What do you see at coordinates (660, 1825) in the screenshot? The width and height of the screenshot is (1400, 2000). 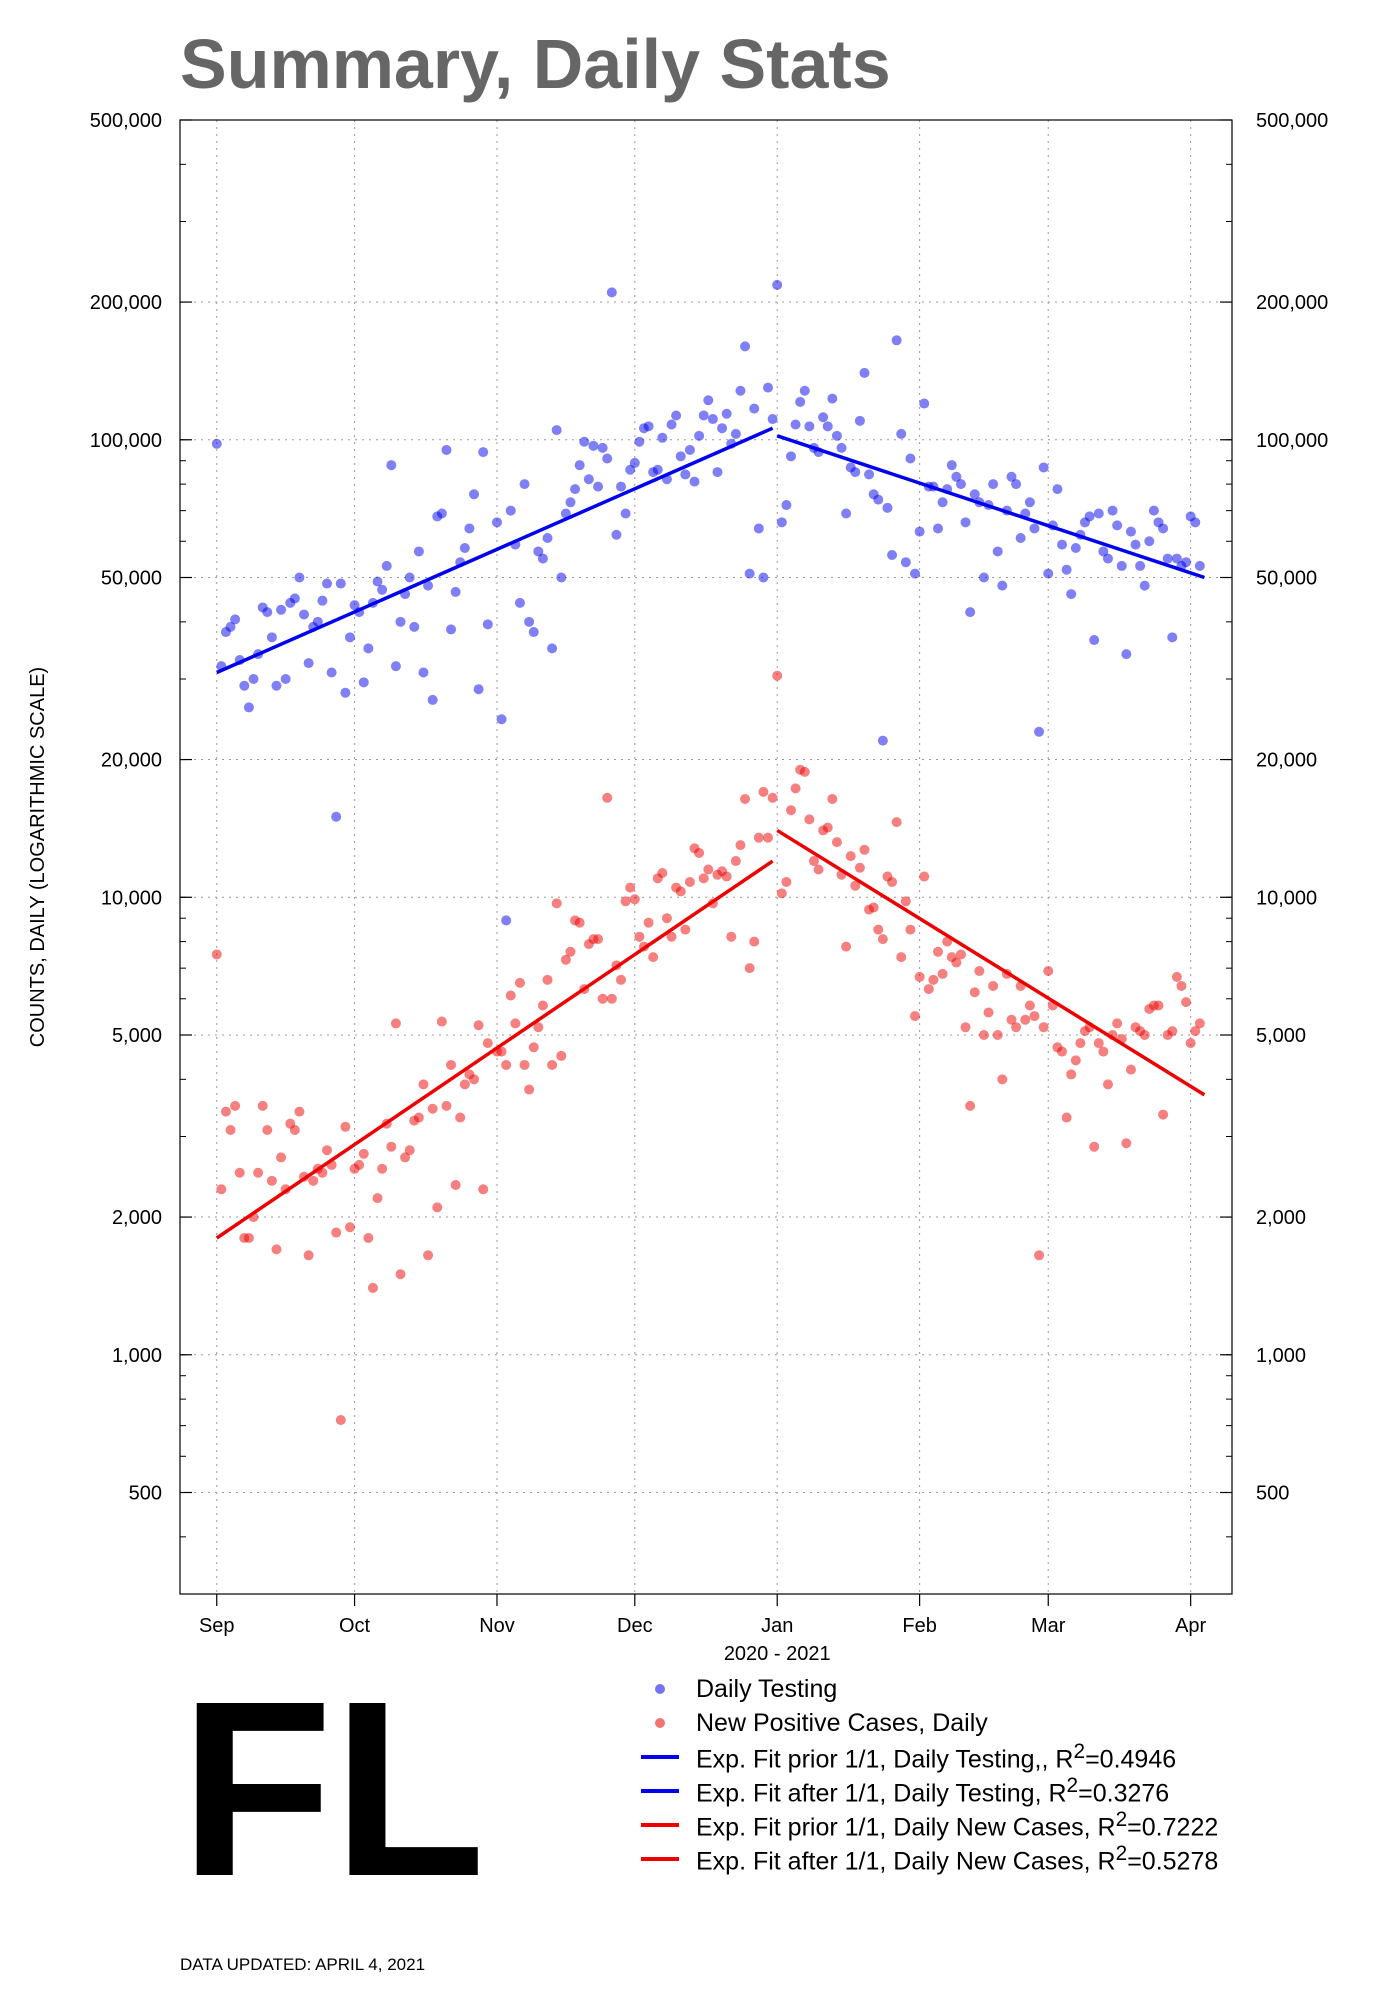 I see `legend-line-red` at bounding box center [660, 1825].